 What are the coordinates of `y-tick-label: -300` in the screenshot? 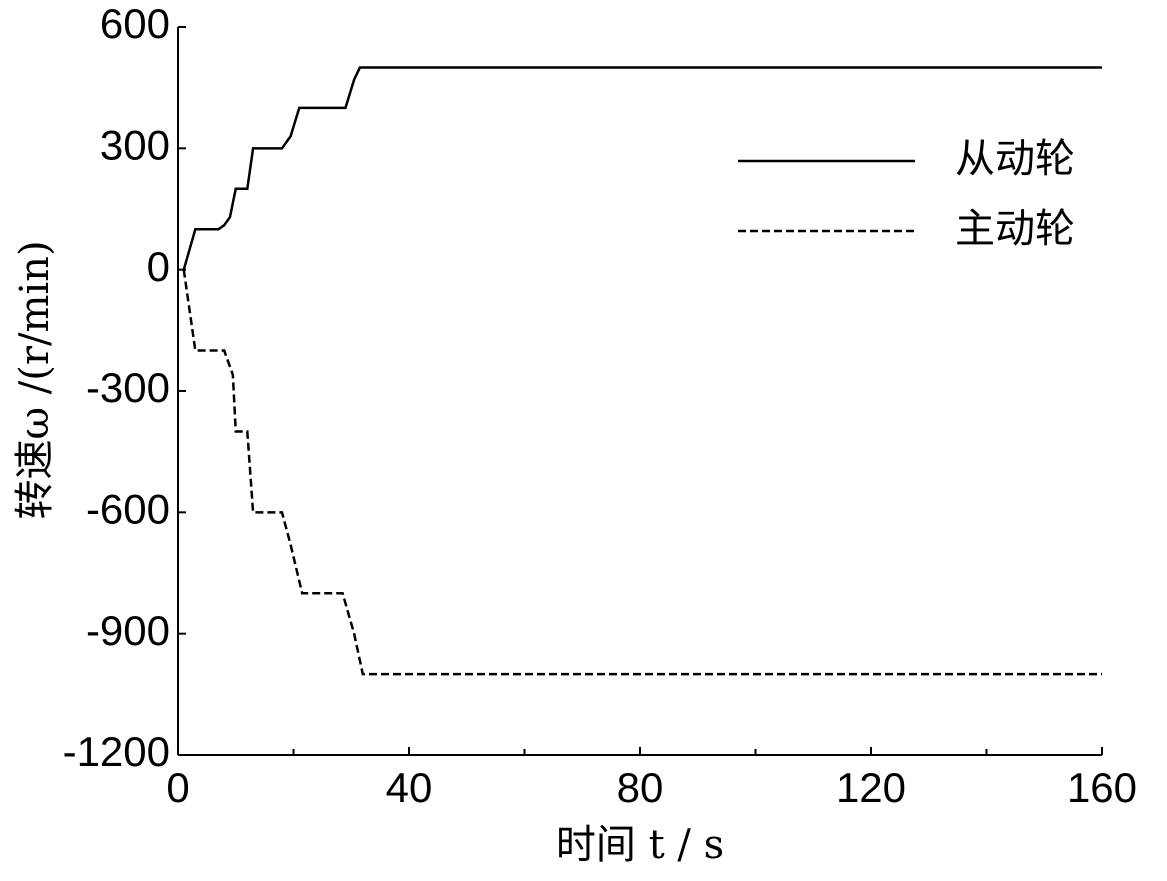 It's located at (128, 387).